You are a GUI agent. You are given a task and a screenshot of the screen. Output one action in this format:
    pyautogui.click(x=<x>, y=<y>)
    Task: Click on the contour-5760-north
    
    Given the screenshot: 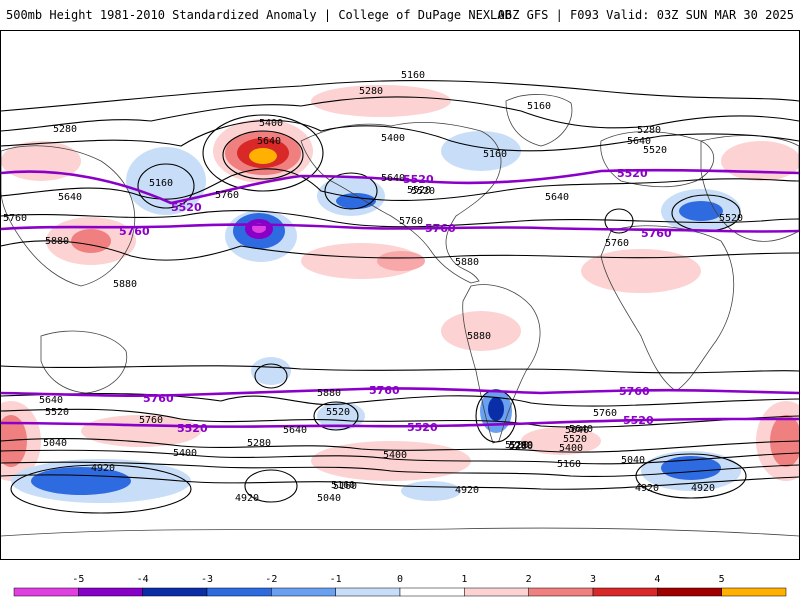 What is the action you would take?
    pyautogui.click(x=400, y=218)
    